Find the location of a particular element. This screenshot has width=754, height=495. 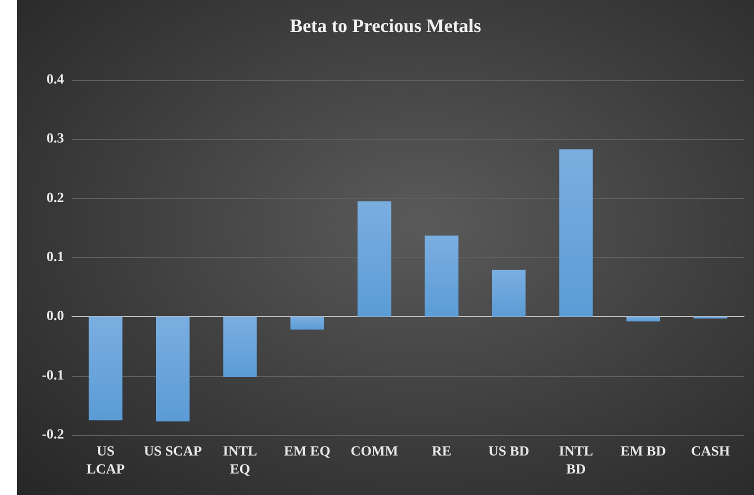

x-tick-label: INTL EQ is located at coordinates (240, 461).